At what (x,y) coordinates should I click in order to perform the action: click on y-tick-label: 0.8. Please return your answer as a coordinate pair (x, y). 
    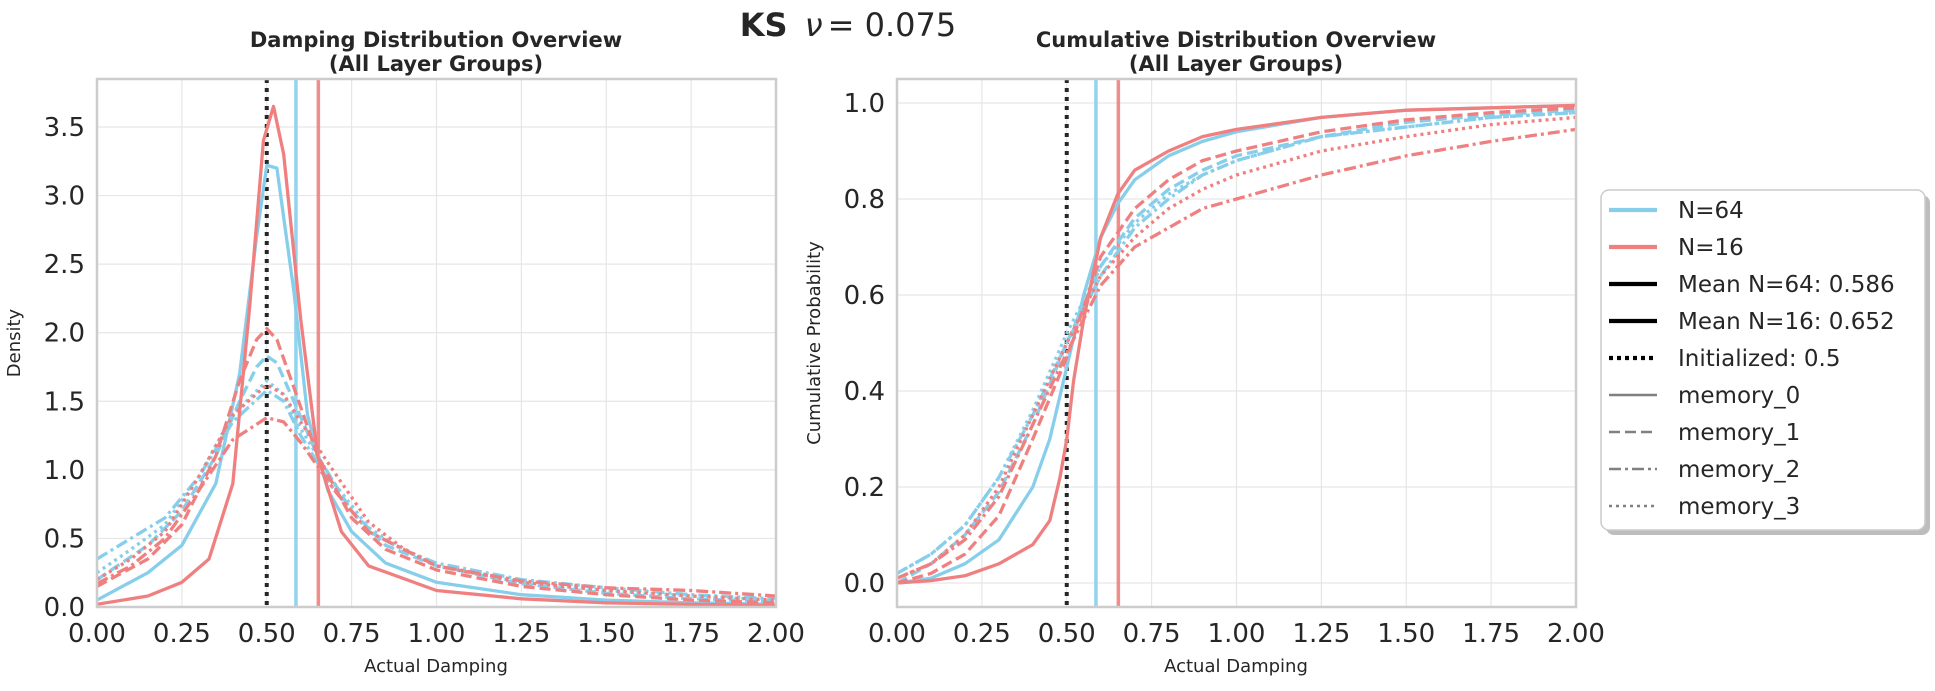
    Looking at the image, I should click on (864, 200).